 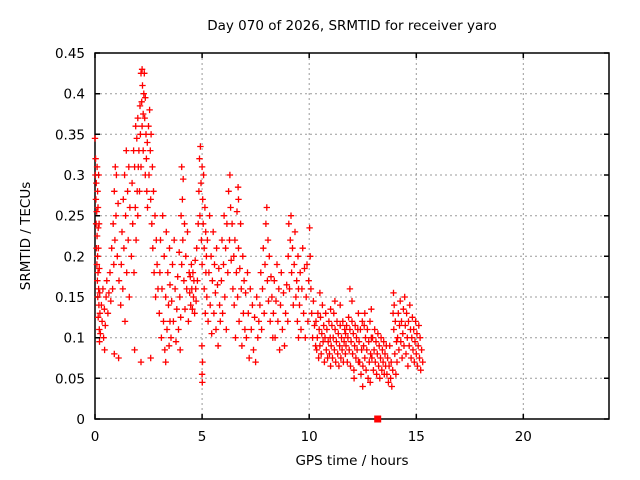 What do you see at coordinates (309, 437) in the screenshot?
I see `x-tick-label: 10` at bounding box center [309, 437].